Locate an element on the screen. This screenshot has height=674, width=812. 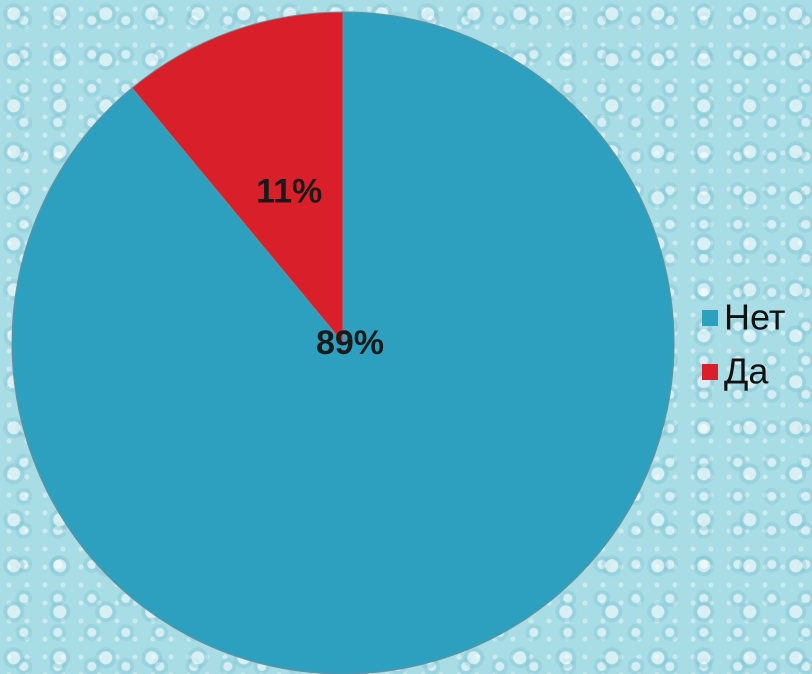
data-label: 11% is located at coordinates (289, 191).